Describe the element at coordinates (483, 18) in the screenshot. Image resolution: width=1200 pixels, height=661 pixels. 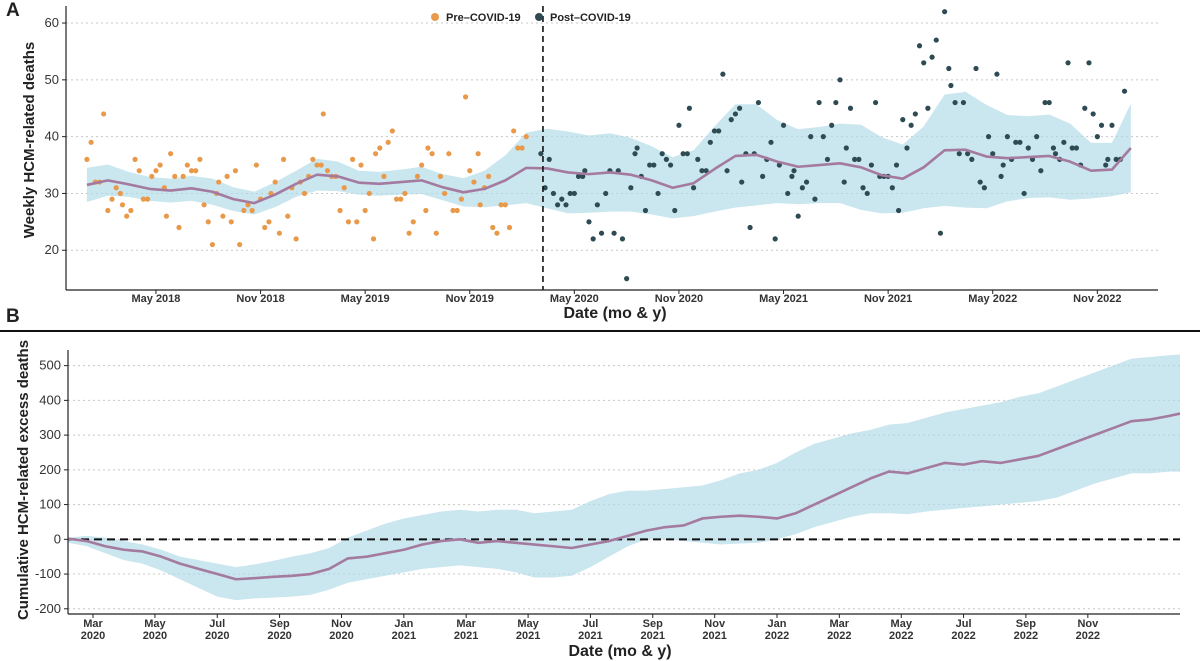
I see `legend-label-pre: Pre–COVID-19` at that location.